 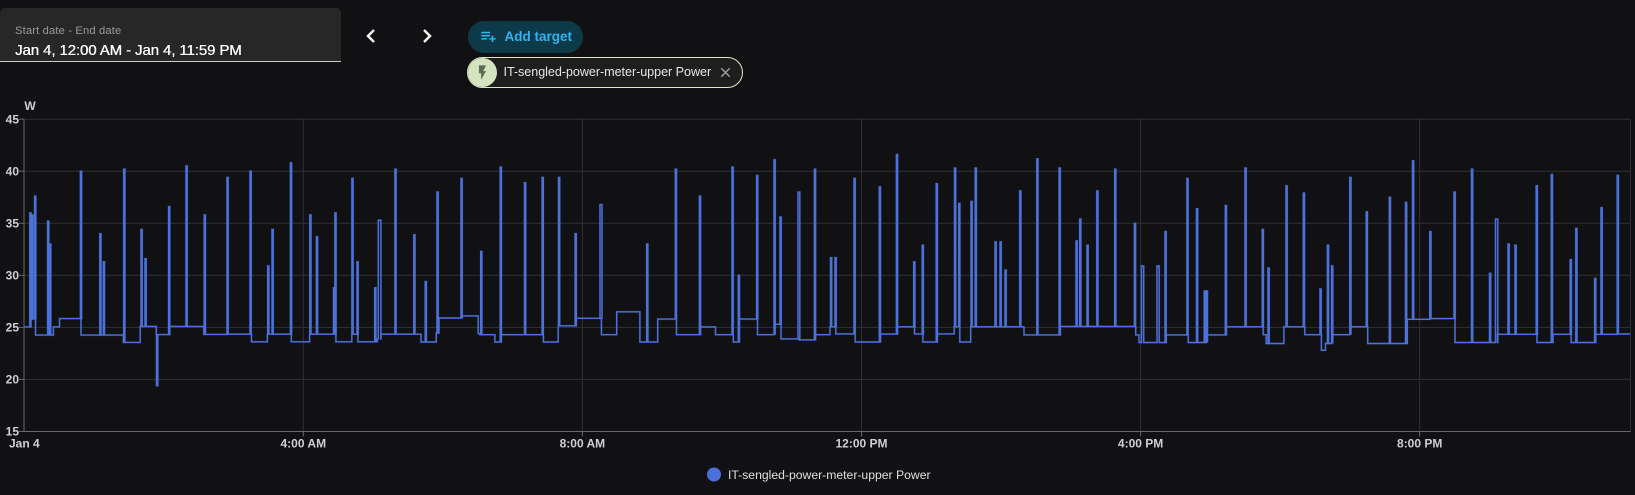 What do you see at coordinates (13, 224) in the screenshot?
I see `svg-text: 35` at bounding box center [13, 224].